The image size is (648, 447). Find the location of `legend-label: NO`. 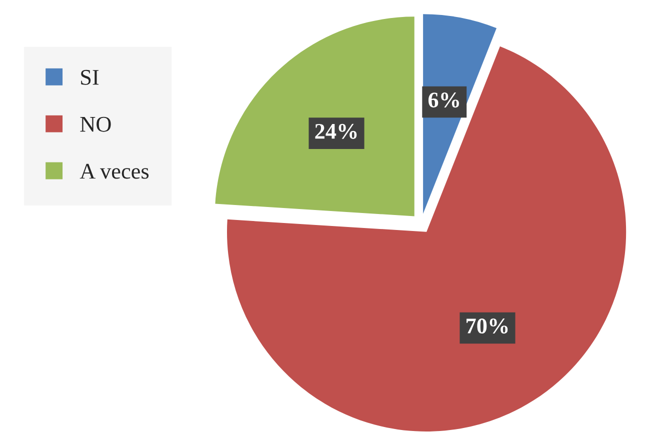

legend-label: NO is located at coordinates (95, 124).